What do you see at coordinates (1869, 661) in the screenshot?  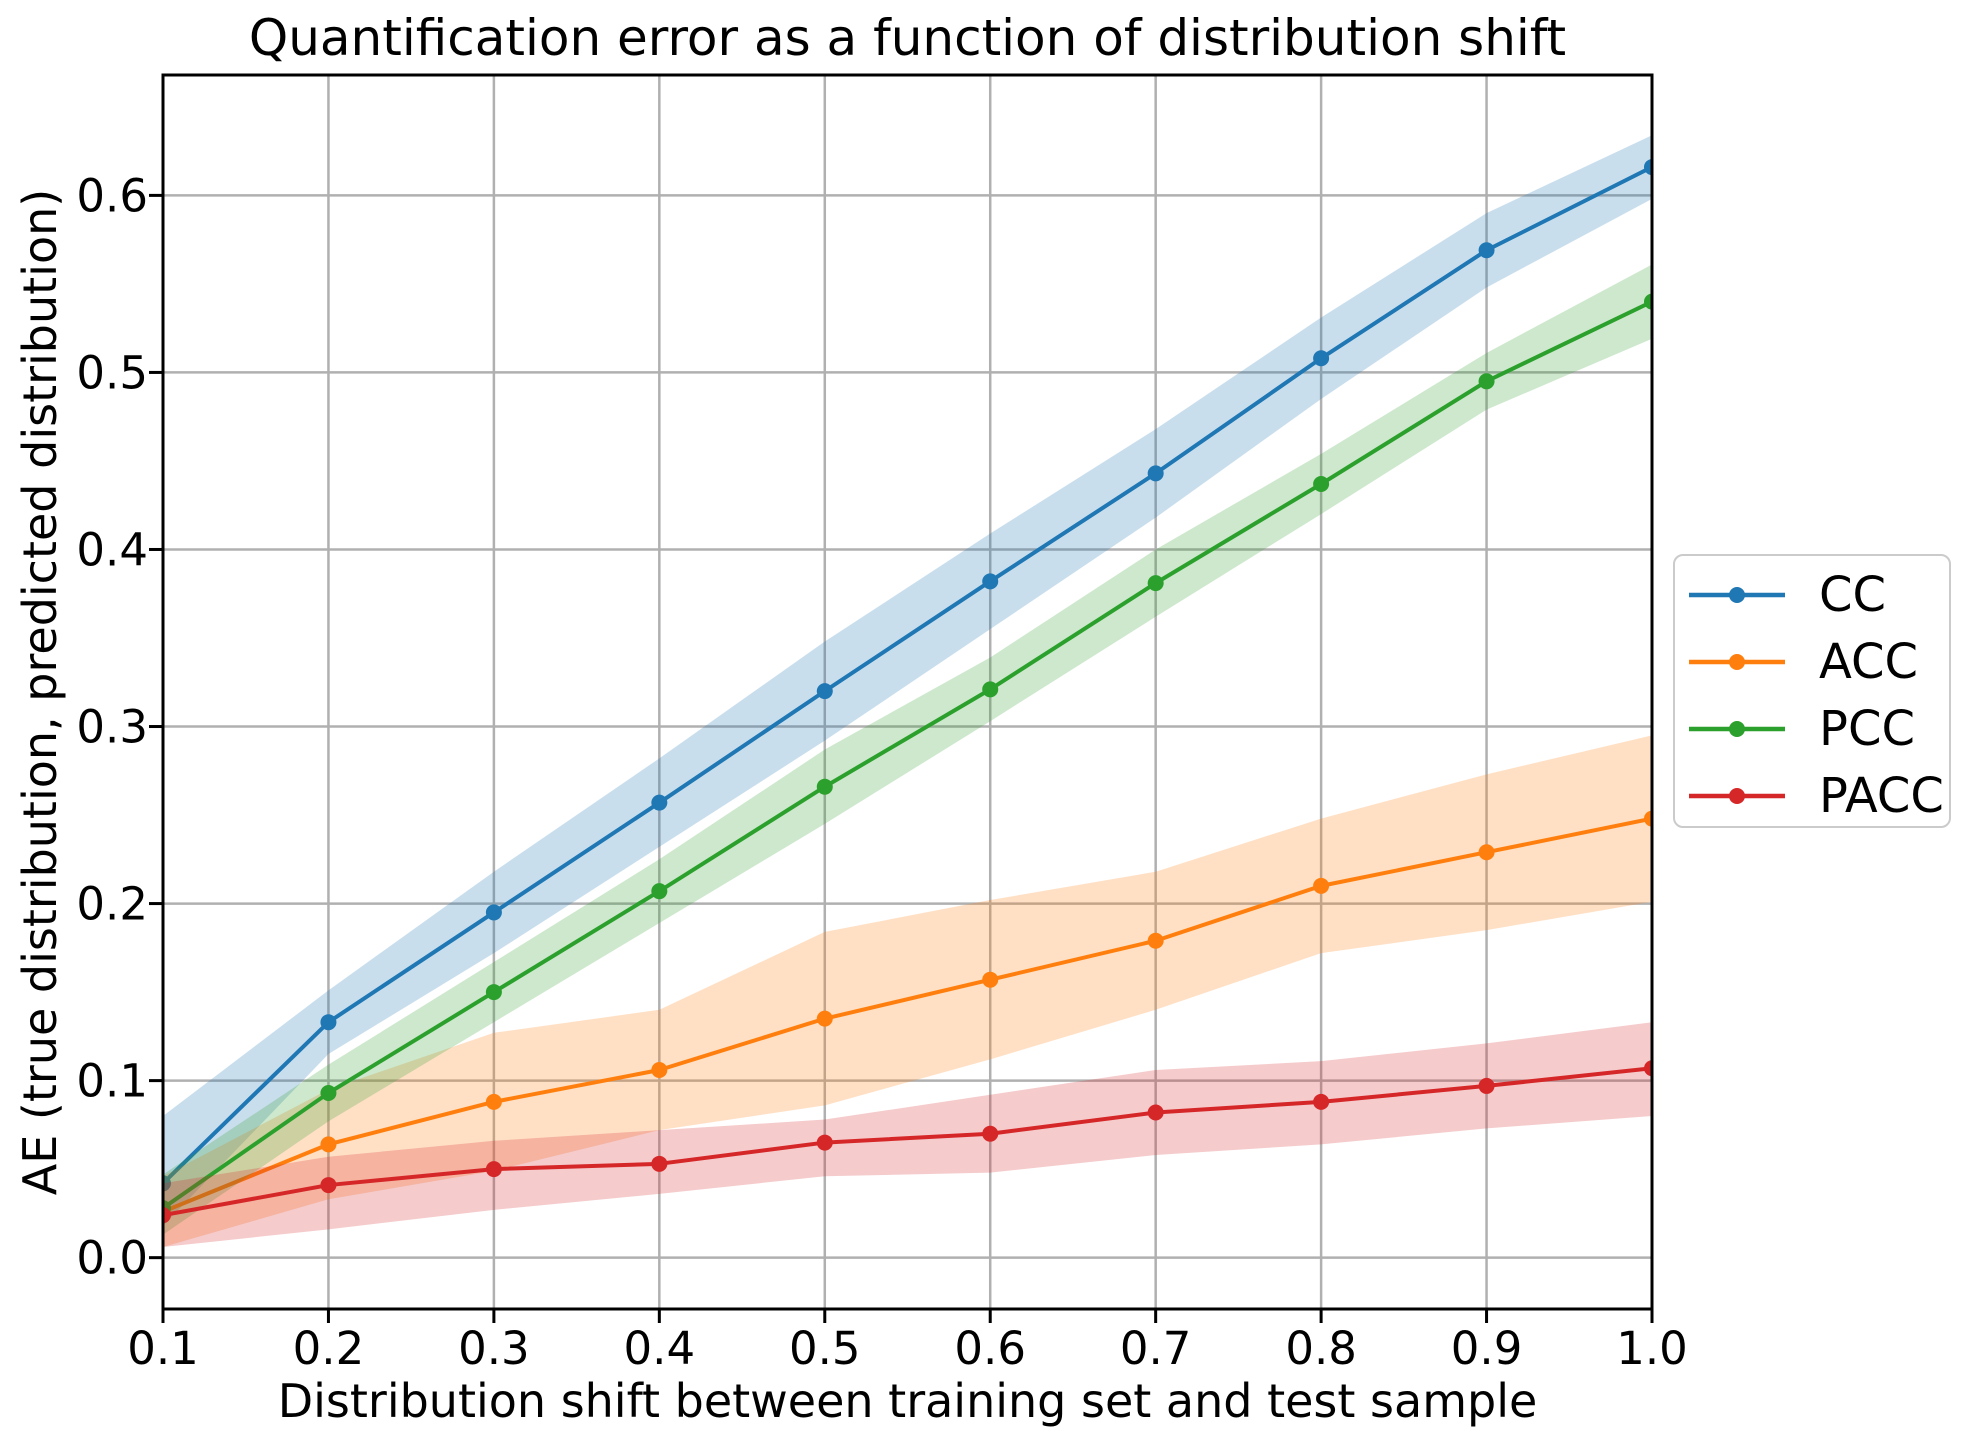 I see `legend-label-ACC: ACC` at bounding box center [1869, 661].